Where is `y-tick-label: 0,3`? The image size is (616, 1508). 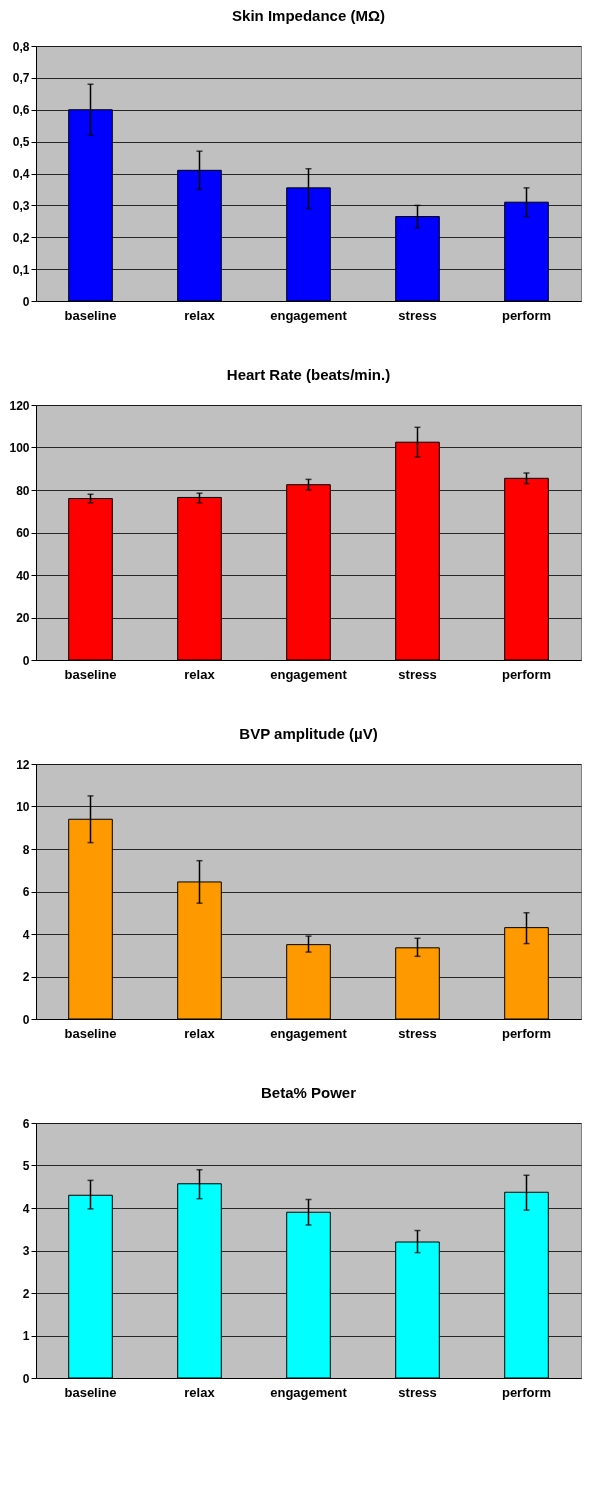 y-tick-label: 0,3 is located at coordinates (21, 205).